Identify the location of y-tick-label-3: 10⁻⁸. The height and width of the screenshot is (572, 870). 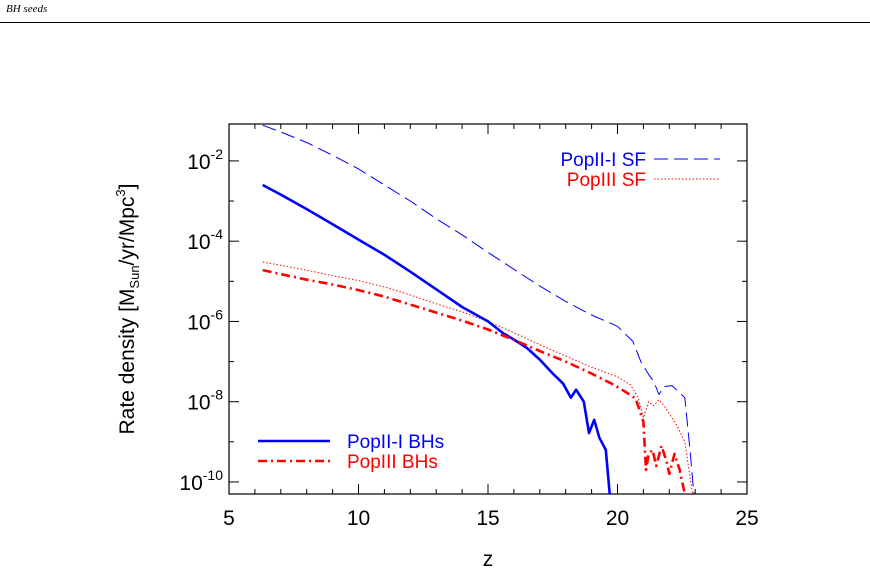
(205, 401).